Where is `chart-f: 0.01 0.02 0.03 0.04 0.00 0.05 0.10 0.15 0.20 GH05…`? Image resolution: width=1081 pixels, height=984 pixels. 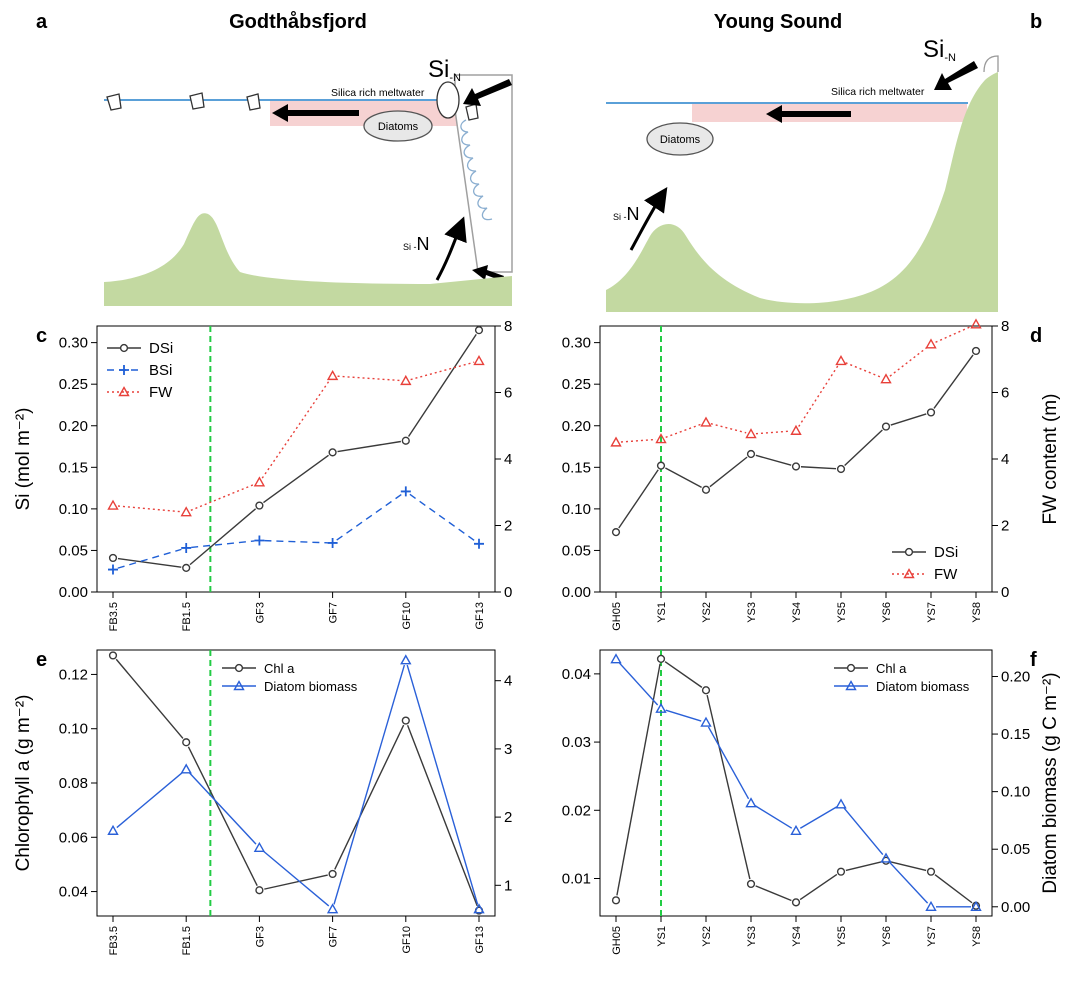 chart-f: 0.01 0.02 0.03 0.04 0.00 0.05 0.10 0.15 0.20 GH05… is located at coordinates (811, 802).